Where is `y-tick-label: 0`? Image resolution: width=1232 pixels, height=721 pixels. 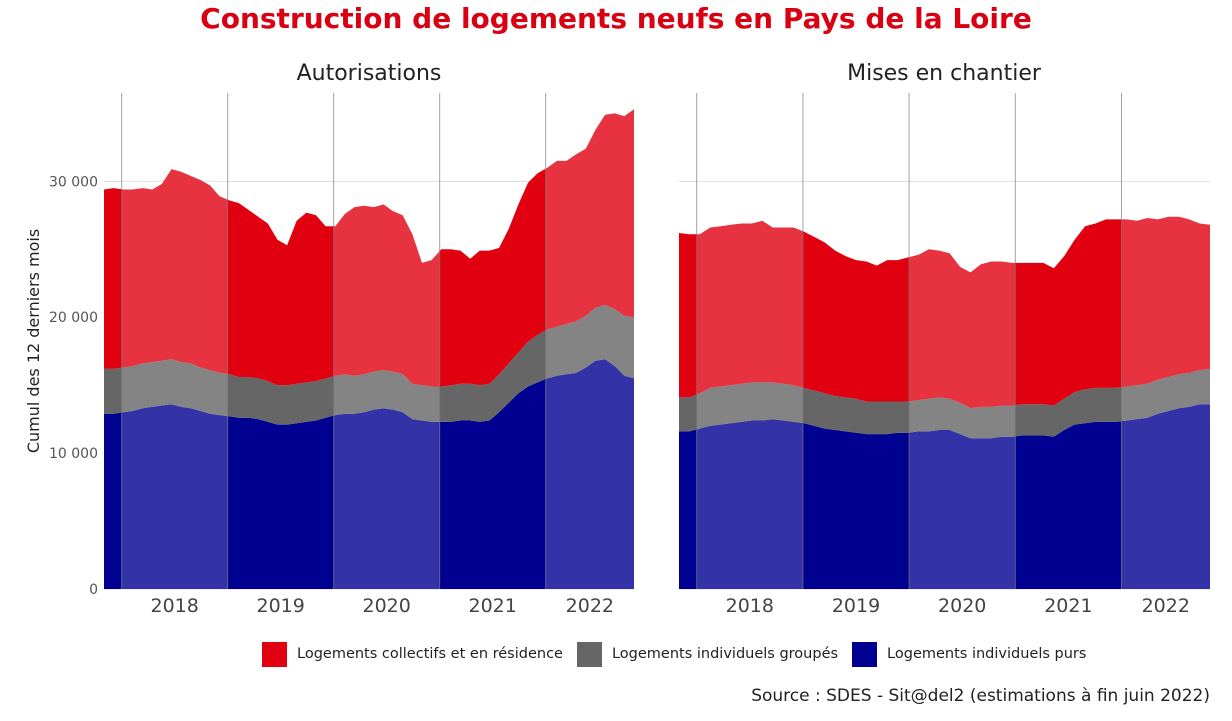 y-tick-label: 0 is located at coordinates (93, 590).